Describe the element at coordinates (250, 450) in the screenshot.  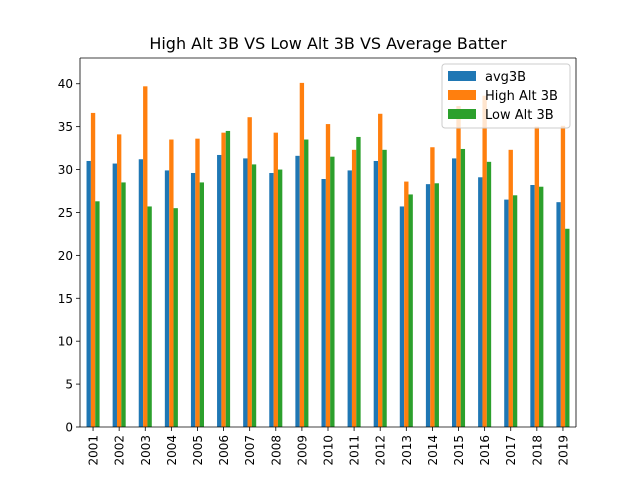
I see `x-tick-label-2007: 2007` at that location.